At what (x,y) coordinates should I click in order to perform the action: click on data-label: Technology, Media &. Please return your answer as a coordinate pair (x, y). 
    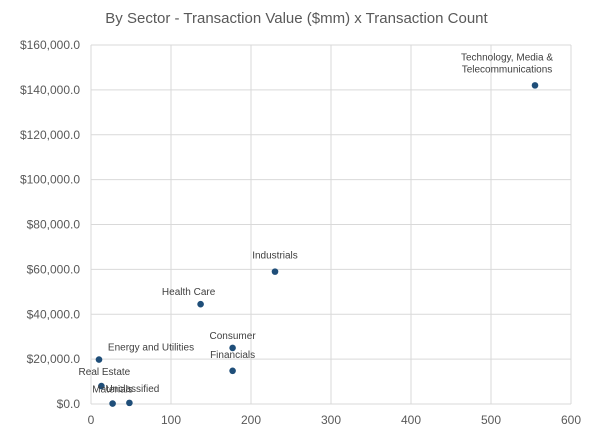
    Looking at the image, I should click on (507, 57).